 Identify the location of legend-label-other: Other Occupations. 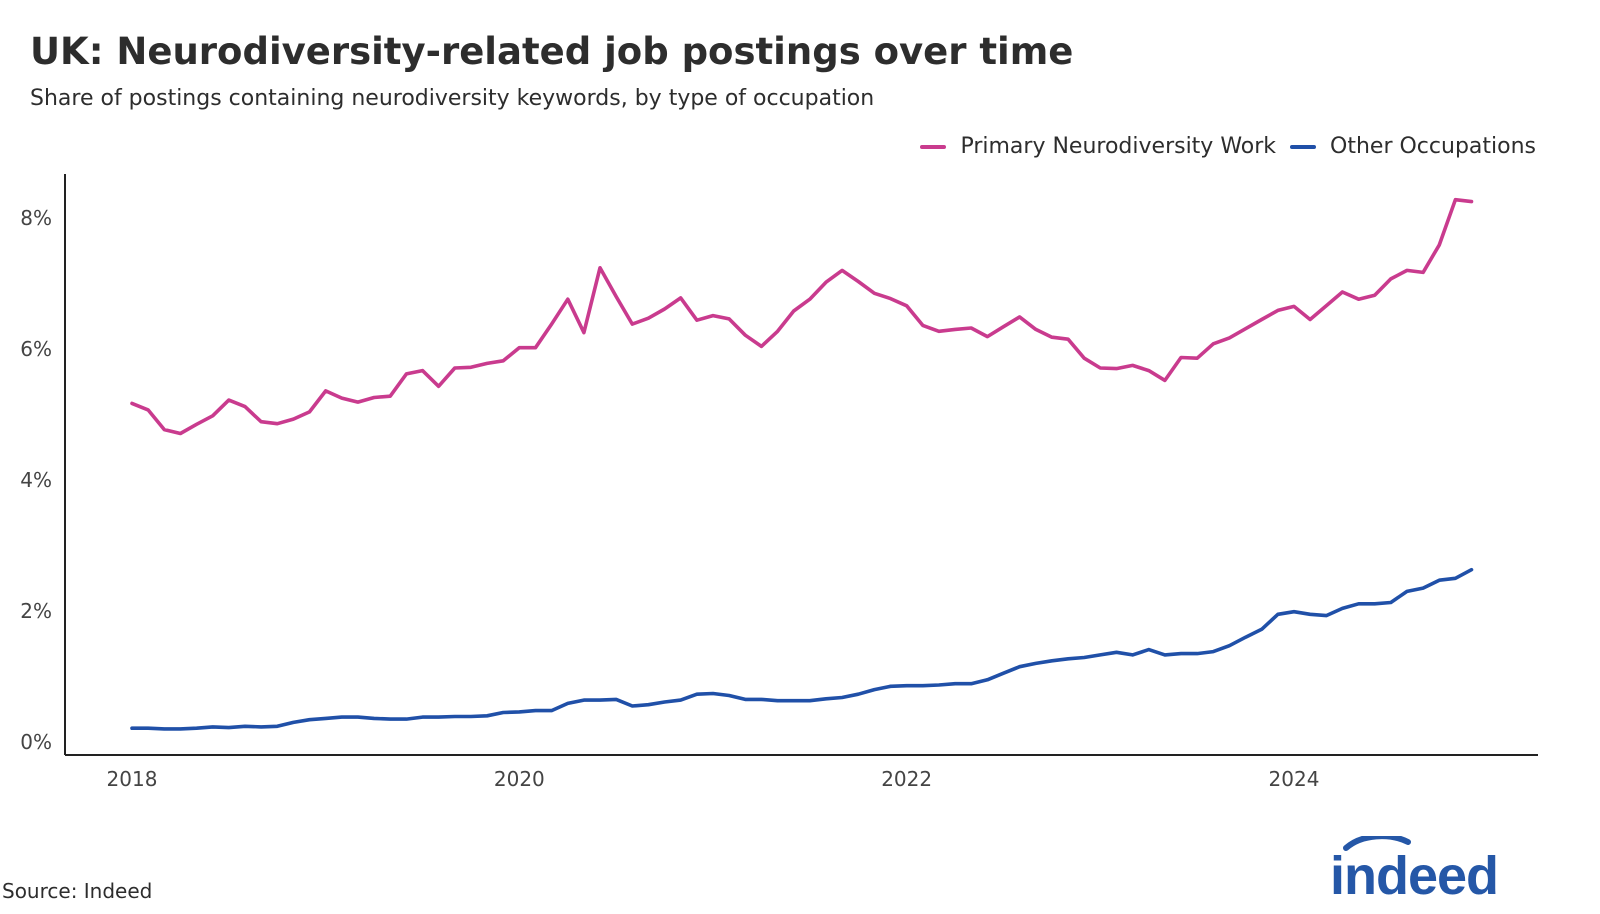
(1433, 146).